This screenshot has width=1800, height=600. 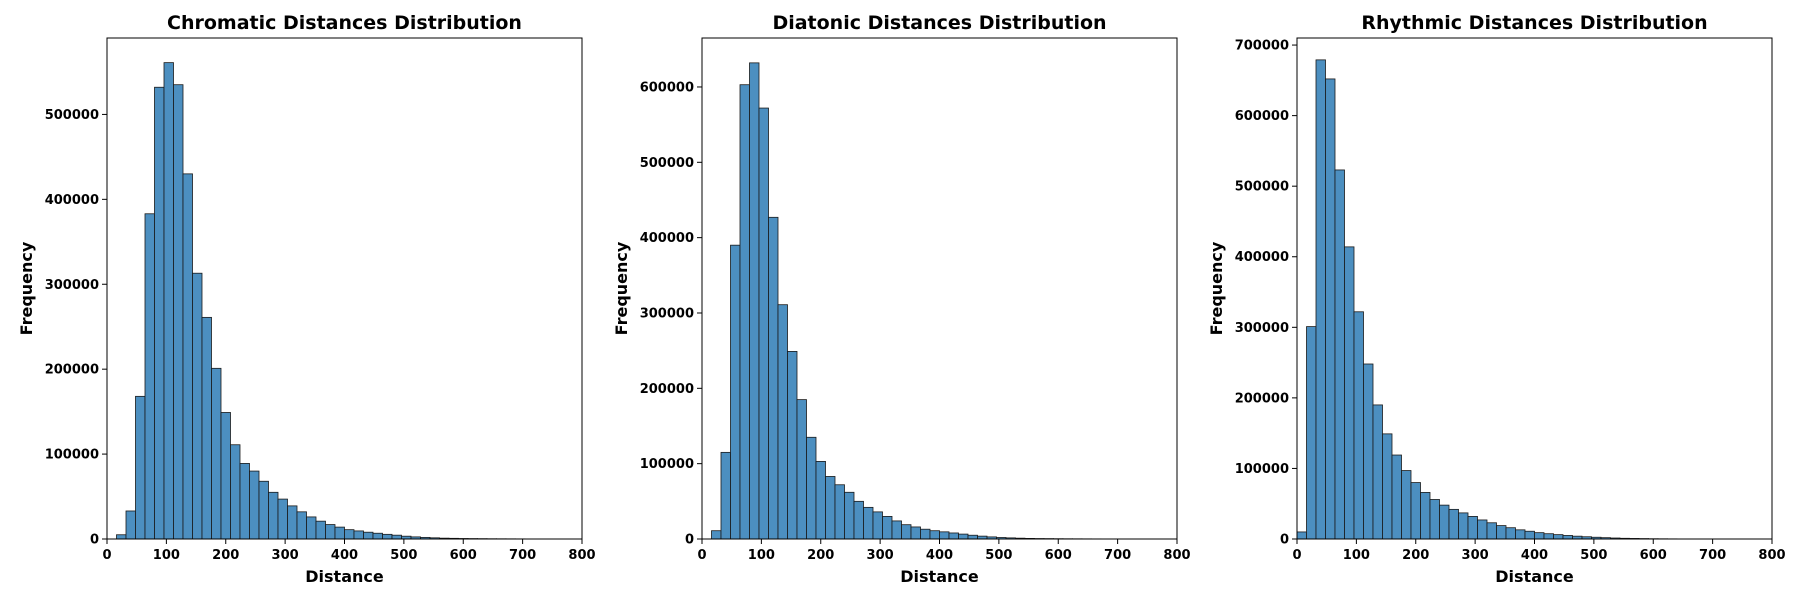 What do you see at coordinates (1262, 469) in the screenshot?
I see `y-tick-label: 100000` at bounding box center [1262, 469].